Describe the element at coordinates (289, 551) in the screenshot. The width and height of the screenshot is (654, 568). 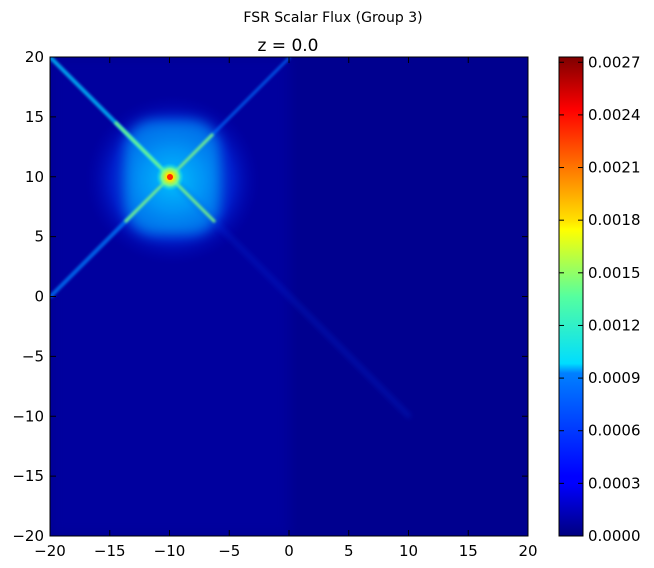
I see `x-tick-label: 0` at that location.